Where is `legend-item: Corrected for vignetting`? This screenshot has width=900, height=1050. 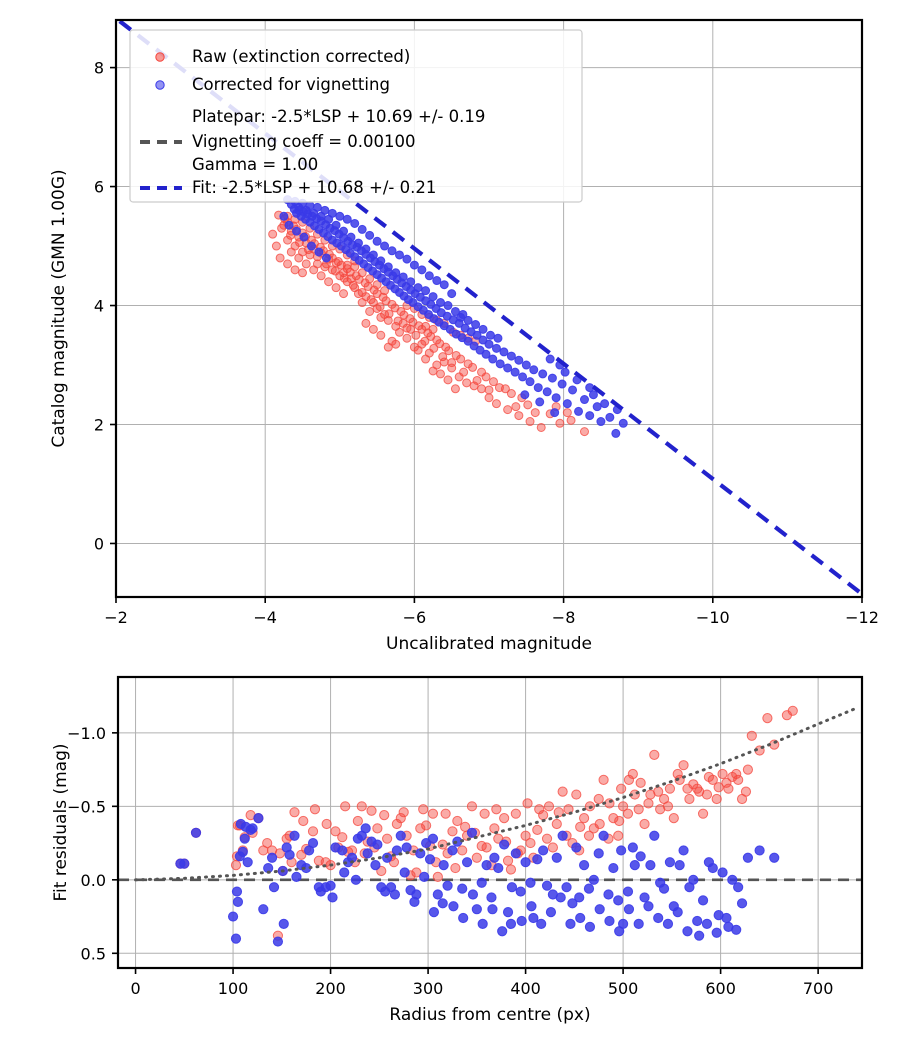
legend-item: Corrected for vignetting is located at coordinates (272, 84).